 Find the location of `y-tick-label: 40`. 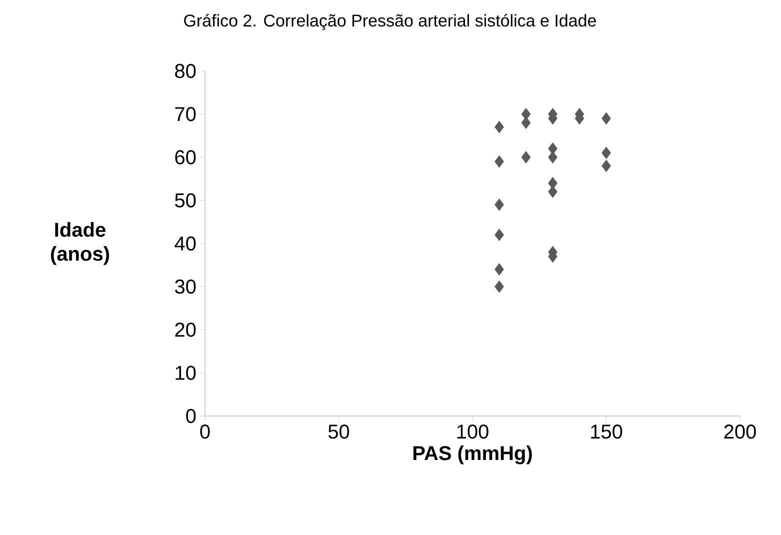

y-tick-label: 40 is located at coordinates (185, 243).